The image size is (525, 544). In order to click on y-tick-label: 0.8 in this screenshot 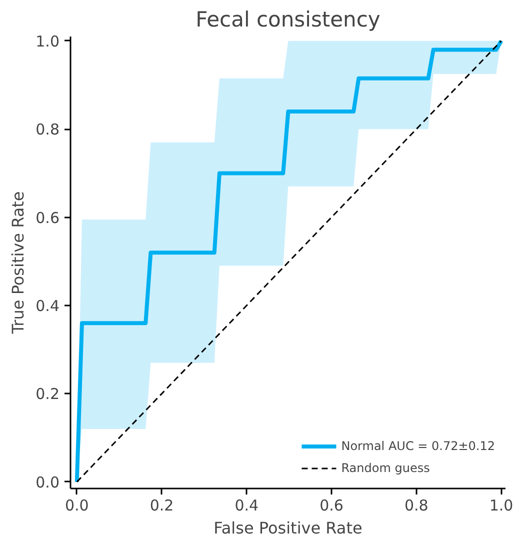, I will do `click(48, 129)`.